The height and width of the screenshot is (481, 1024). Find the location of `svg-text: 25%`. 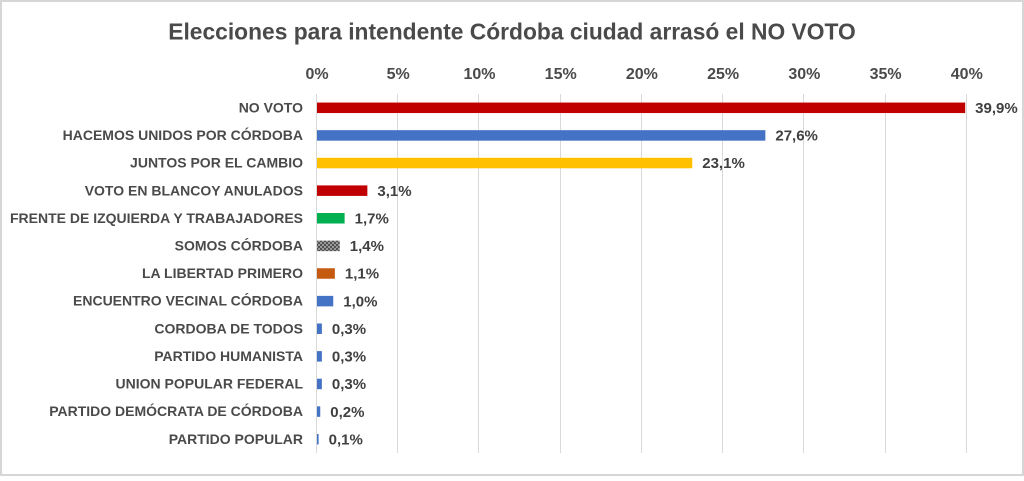

svg-text: 25% is located at coordinates (723, 74).